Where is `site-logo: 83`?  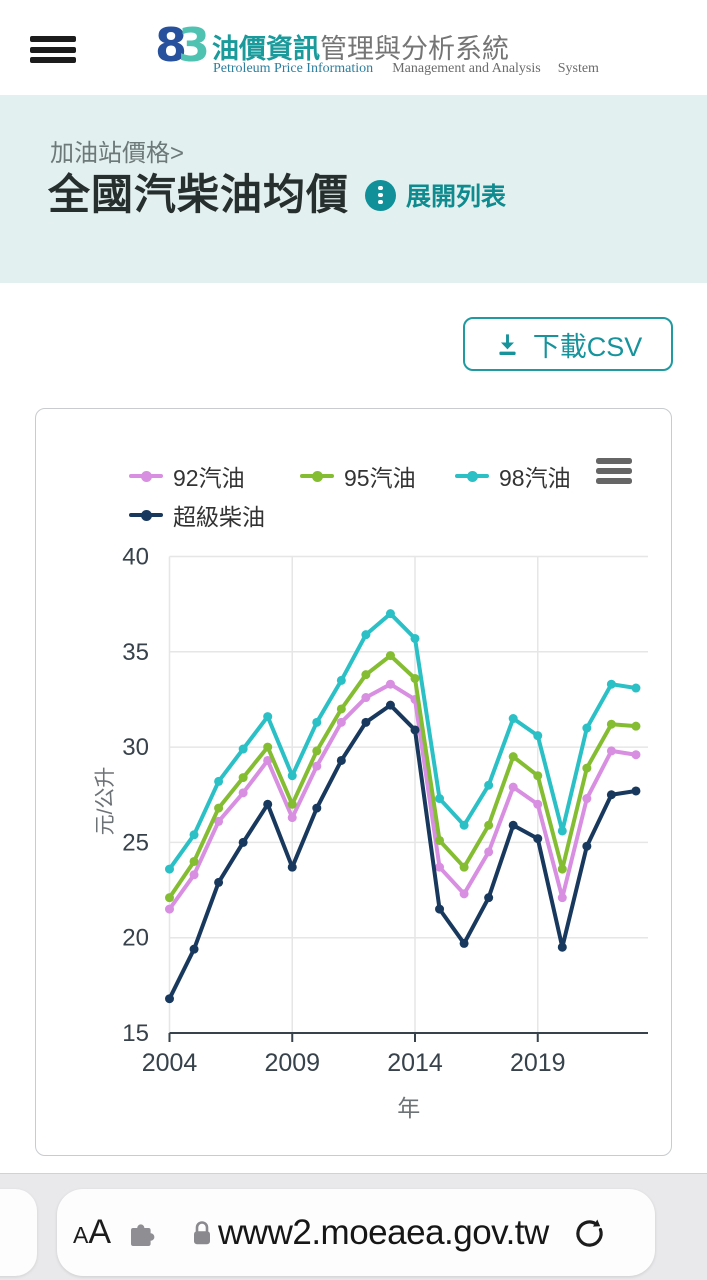 site-logo: 83 is located at coordinates (182, 45).